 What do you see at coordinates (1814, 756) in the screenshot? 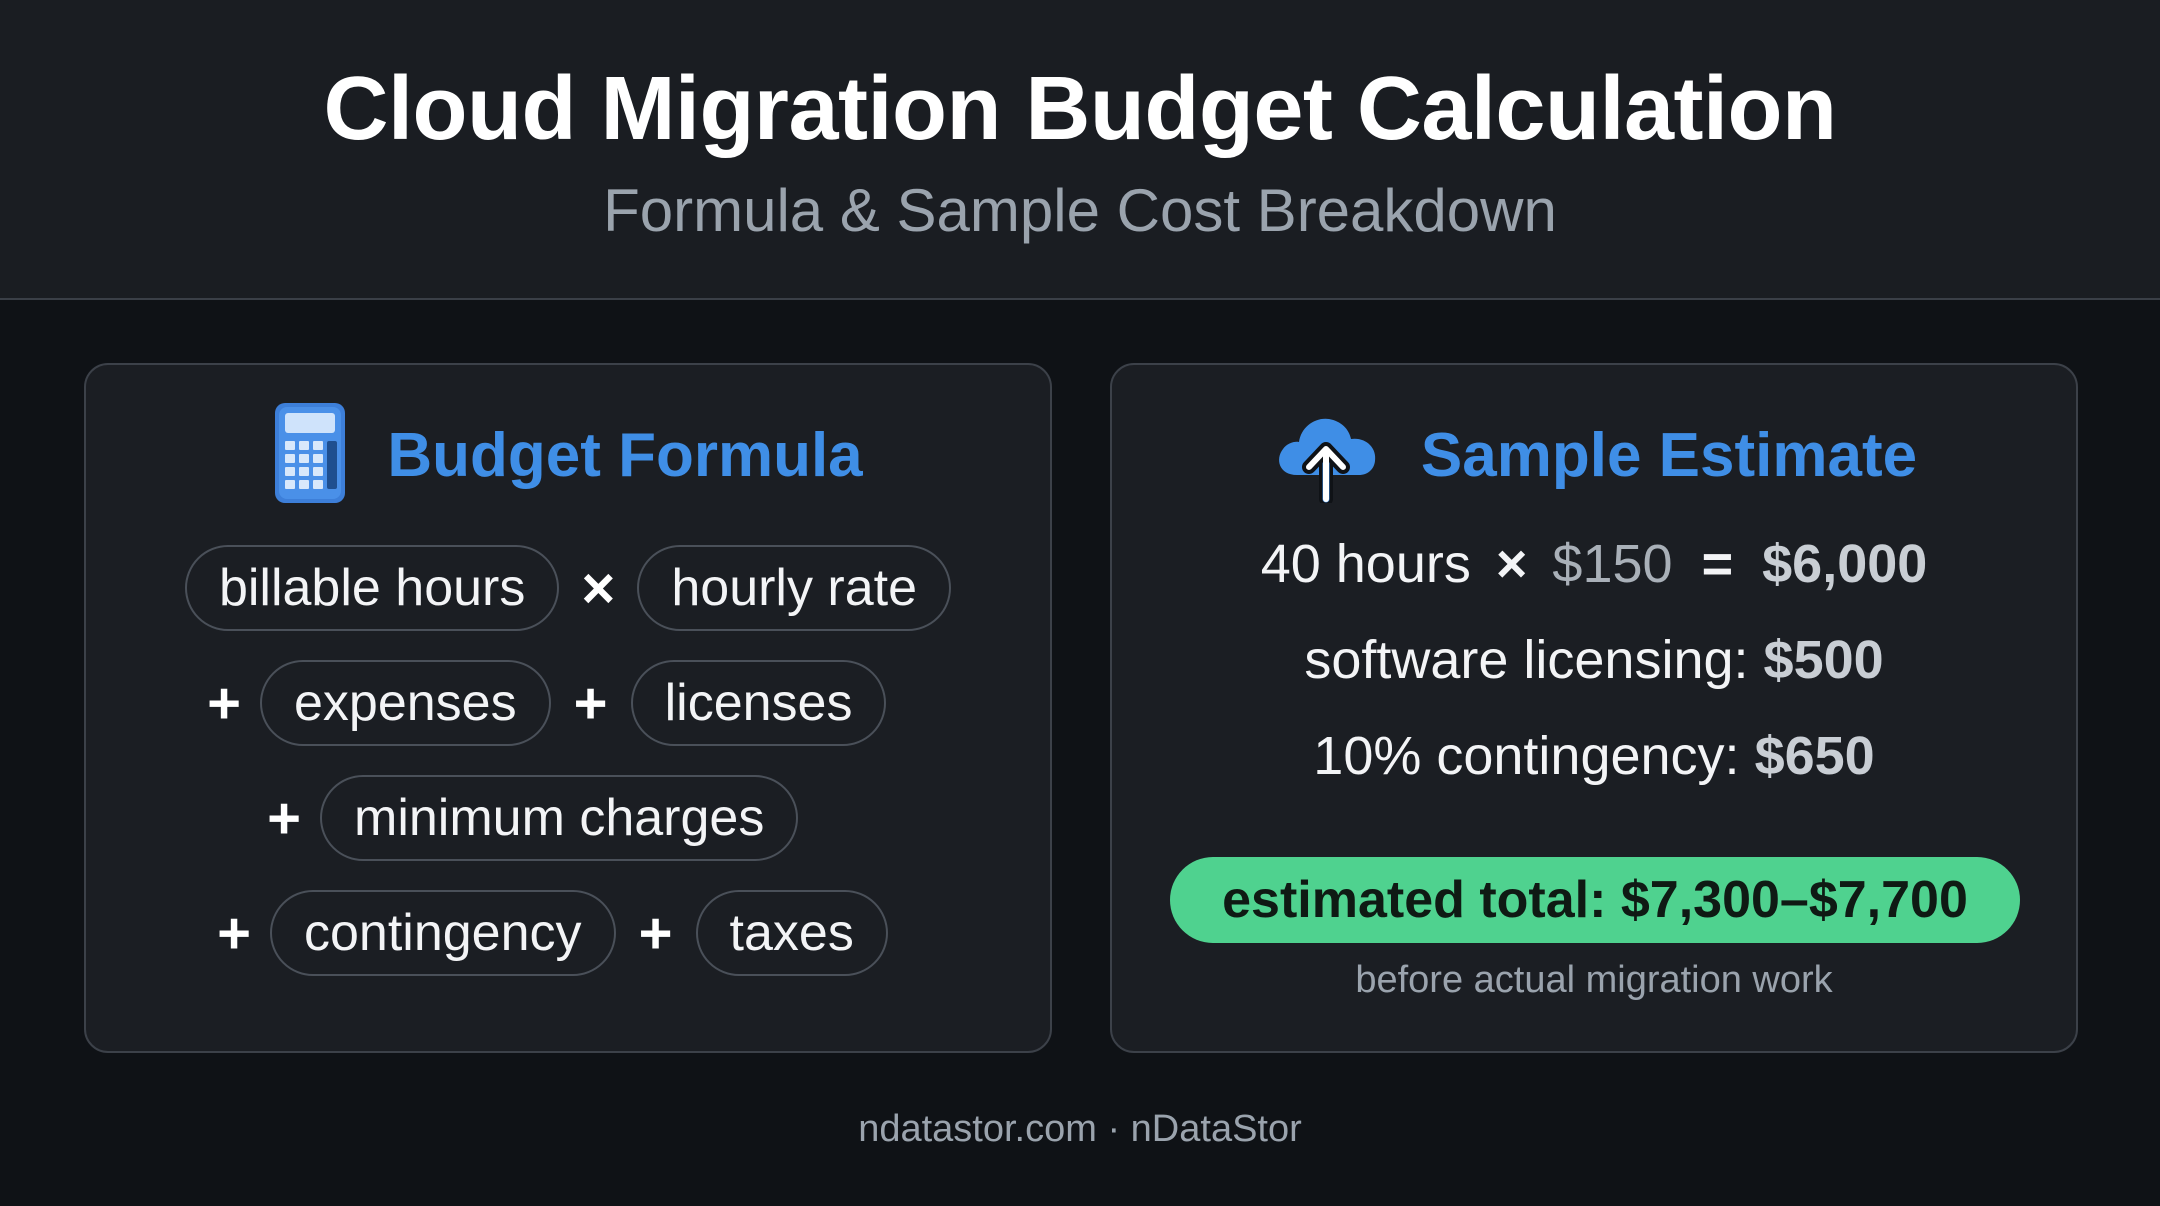
I see `contingency-value: $650` at bounding box center [1814, 756].